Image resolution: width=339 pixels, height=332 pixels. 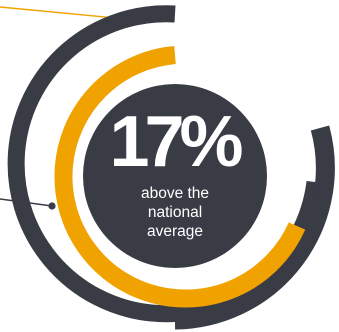 What do you see at coordinates (175, 212) in the screenshot?
I see `sub-label-line-2: national` at bounding box center [175, 212].